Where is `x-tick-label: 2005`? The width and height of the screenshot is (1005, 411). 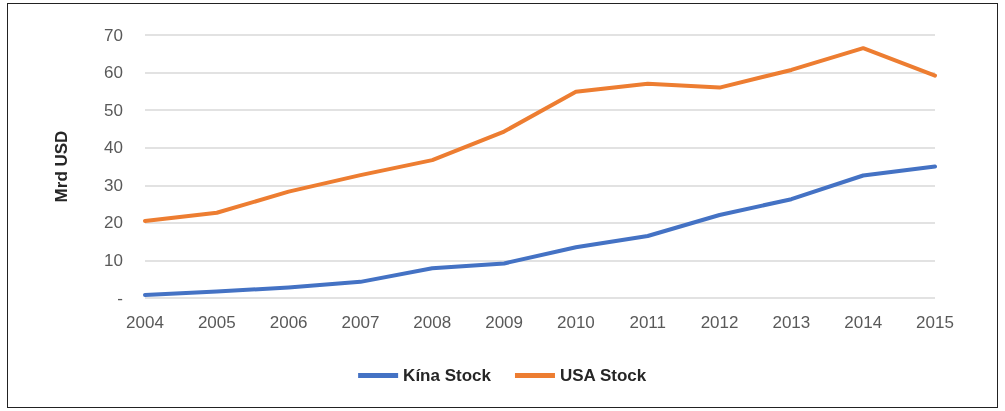
x-tick-label: 2005 is located at coordinates (216, 322).